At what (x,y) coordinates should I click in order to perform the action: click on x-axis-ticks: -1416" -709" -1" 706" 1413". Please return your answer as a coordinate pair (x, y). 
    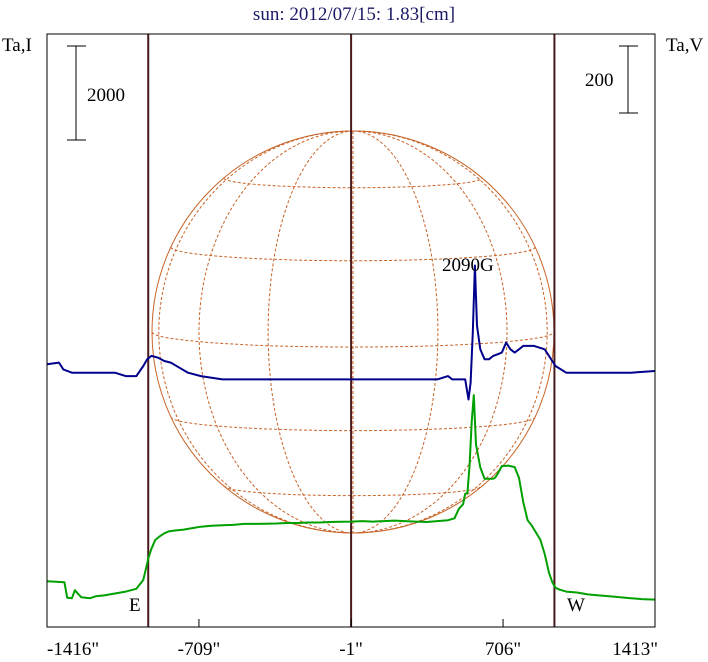
    Looking at the image, I should click on (352, 639).